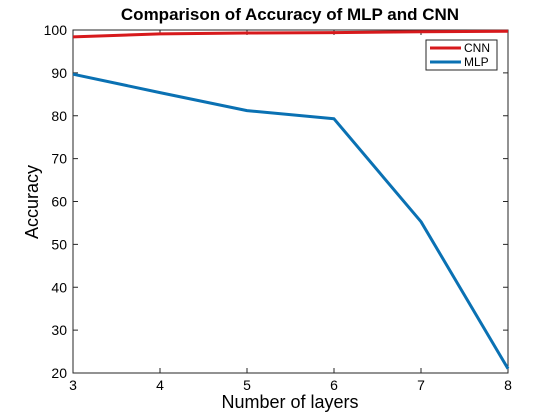 The image size is (560, 420). Describe the element at coordinates (477, 48) in the screenshot. I see `legend-label-cnn: CNN` at that location.